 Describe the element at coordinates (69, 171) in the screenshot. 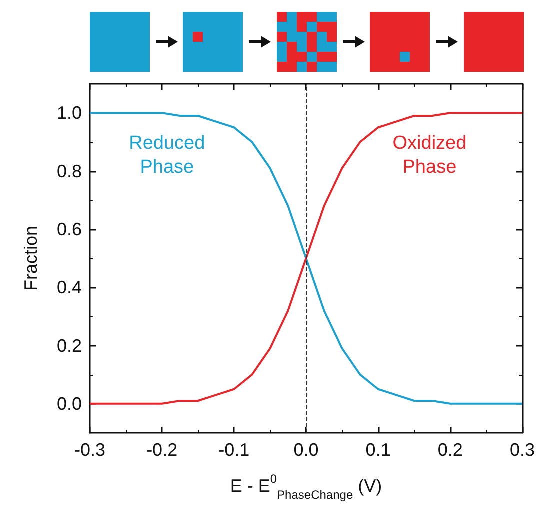

I see `y-tick-label: 0.8` at that location.